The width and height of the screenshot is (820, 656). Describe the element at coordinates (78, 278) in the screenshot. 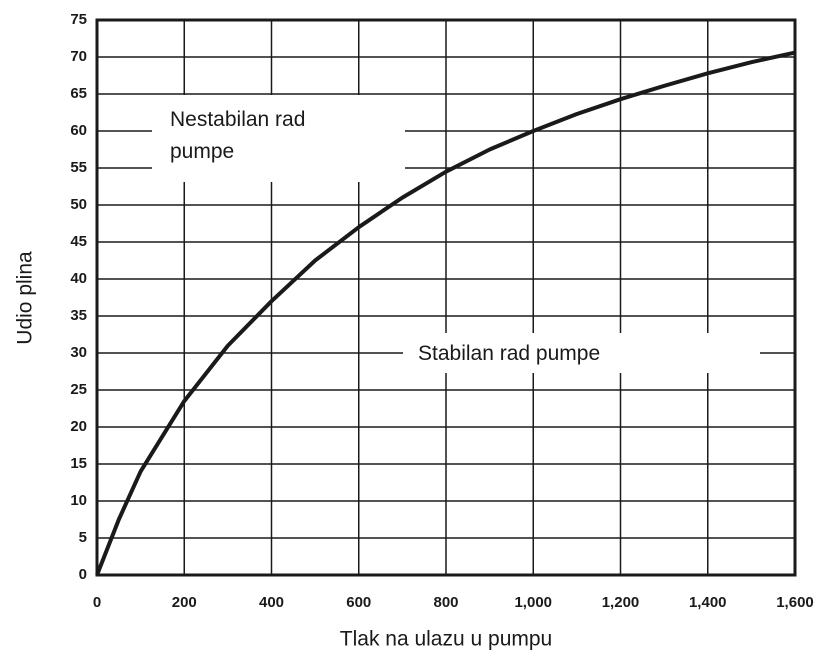

I see `y-tick-label: 40` at that location.